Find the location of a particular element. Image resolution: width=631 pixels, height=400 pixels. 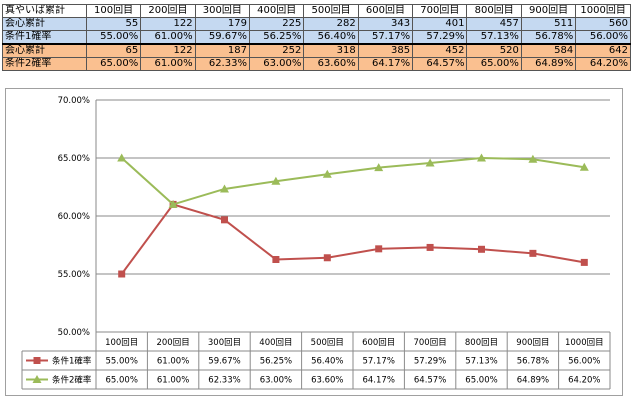

sheet-cell: 179 is located at coordinates (222, 24).